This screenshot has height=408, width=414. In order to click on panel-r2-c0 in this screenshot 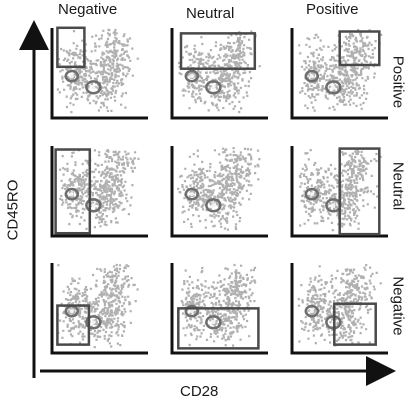, I will do `click(99, 309)`.